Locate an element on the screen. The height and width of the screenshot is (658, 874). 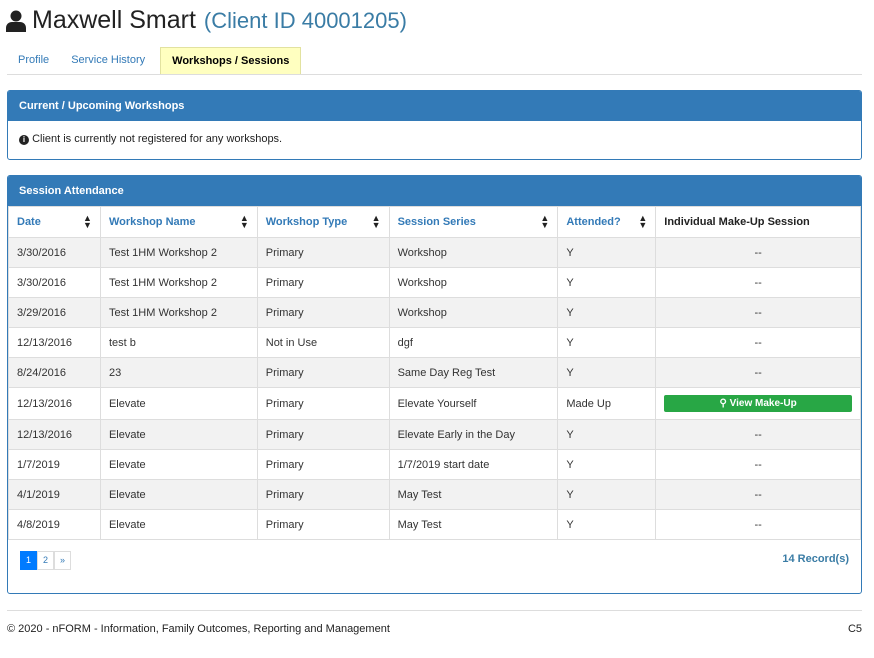
client-id: (Client ID 40001205) is located at coordinates (305, 20).